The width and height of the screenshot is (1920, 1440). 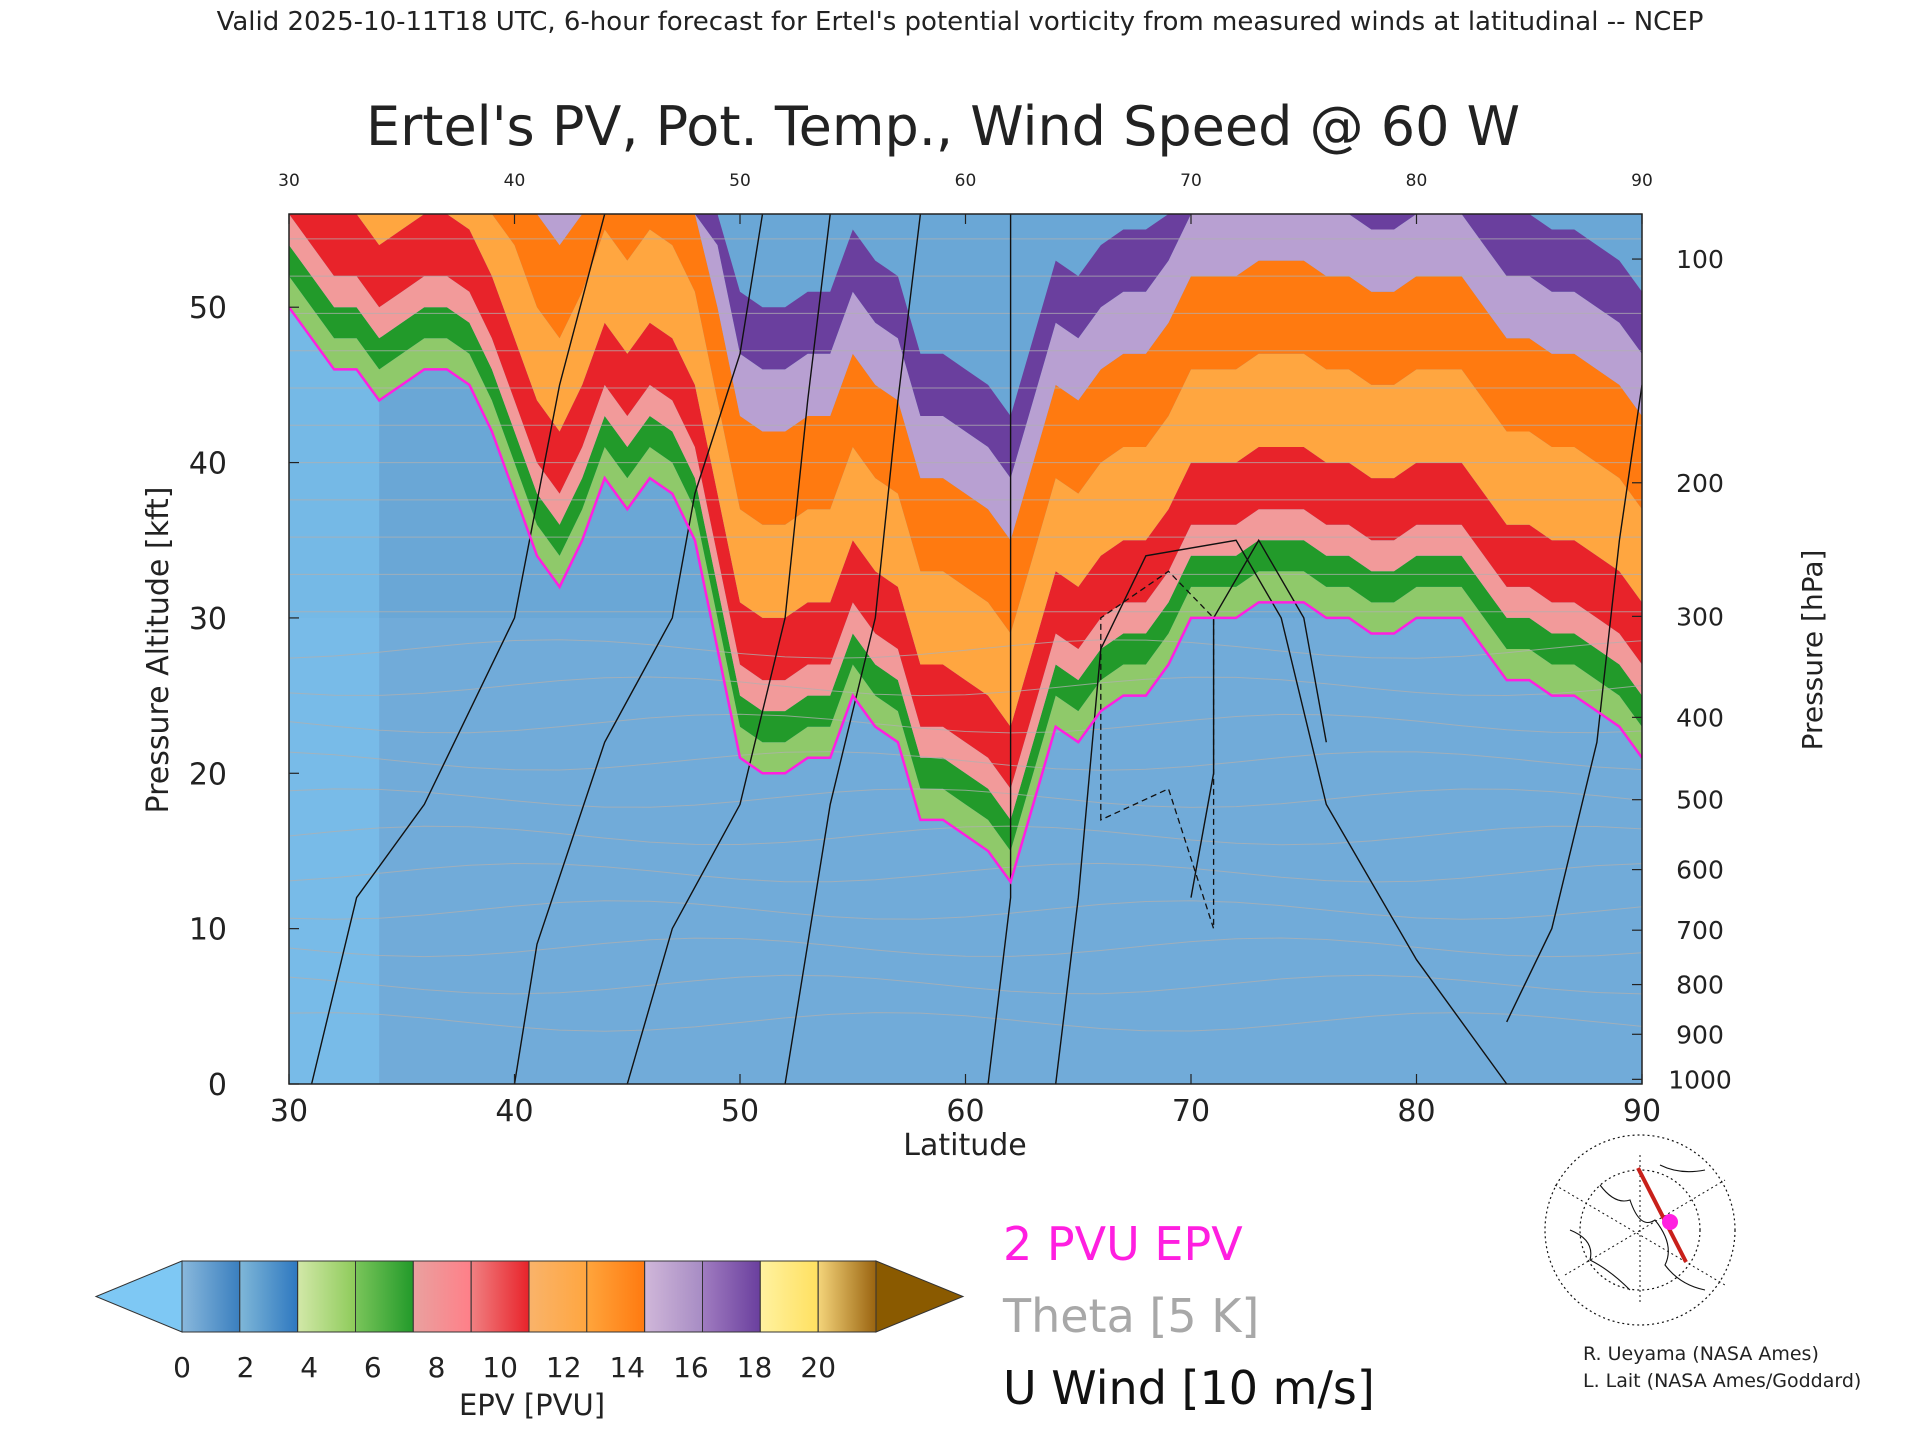 I want to click on legend-uwind: U Wind [10 m/s], so click(x=1189, y=1388).